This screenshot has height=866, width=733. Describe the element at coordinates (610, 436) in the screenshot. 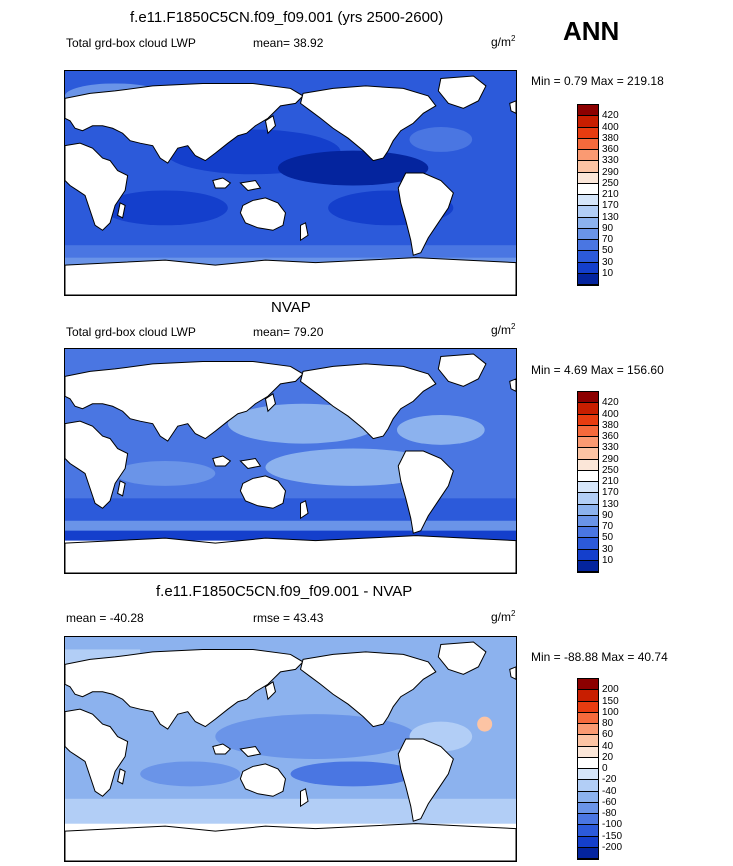

I see `colorbar-tick-label: 360` at that location.